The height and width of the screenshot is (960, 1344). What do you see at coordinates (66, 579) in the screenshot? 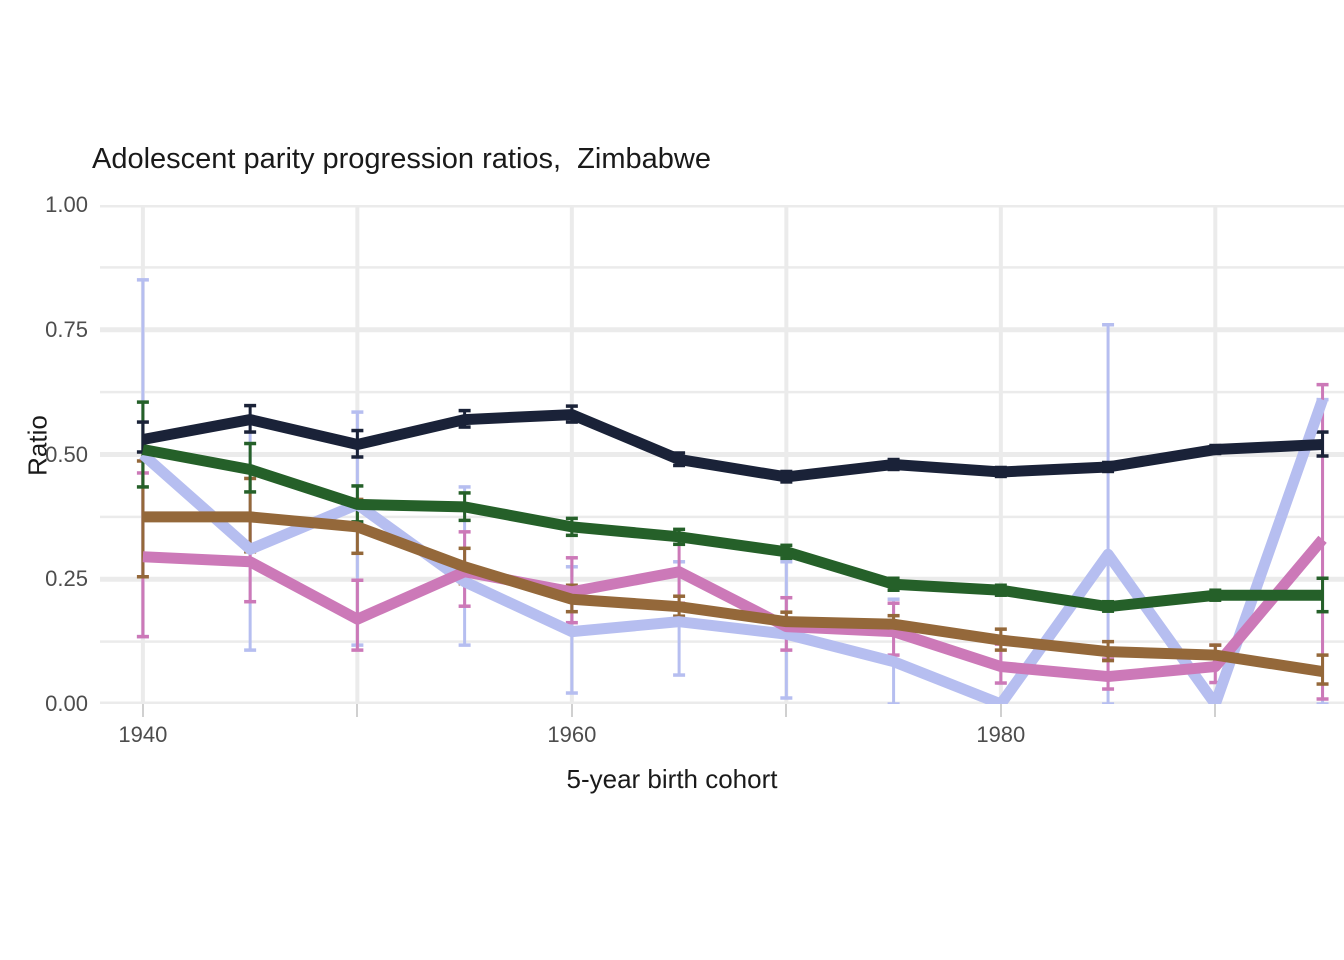
I see `y-tick-label: 0.25` at bounding box center [66, 579].